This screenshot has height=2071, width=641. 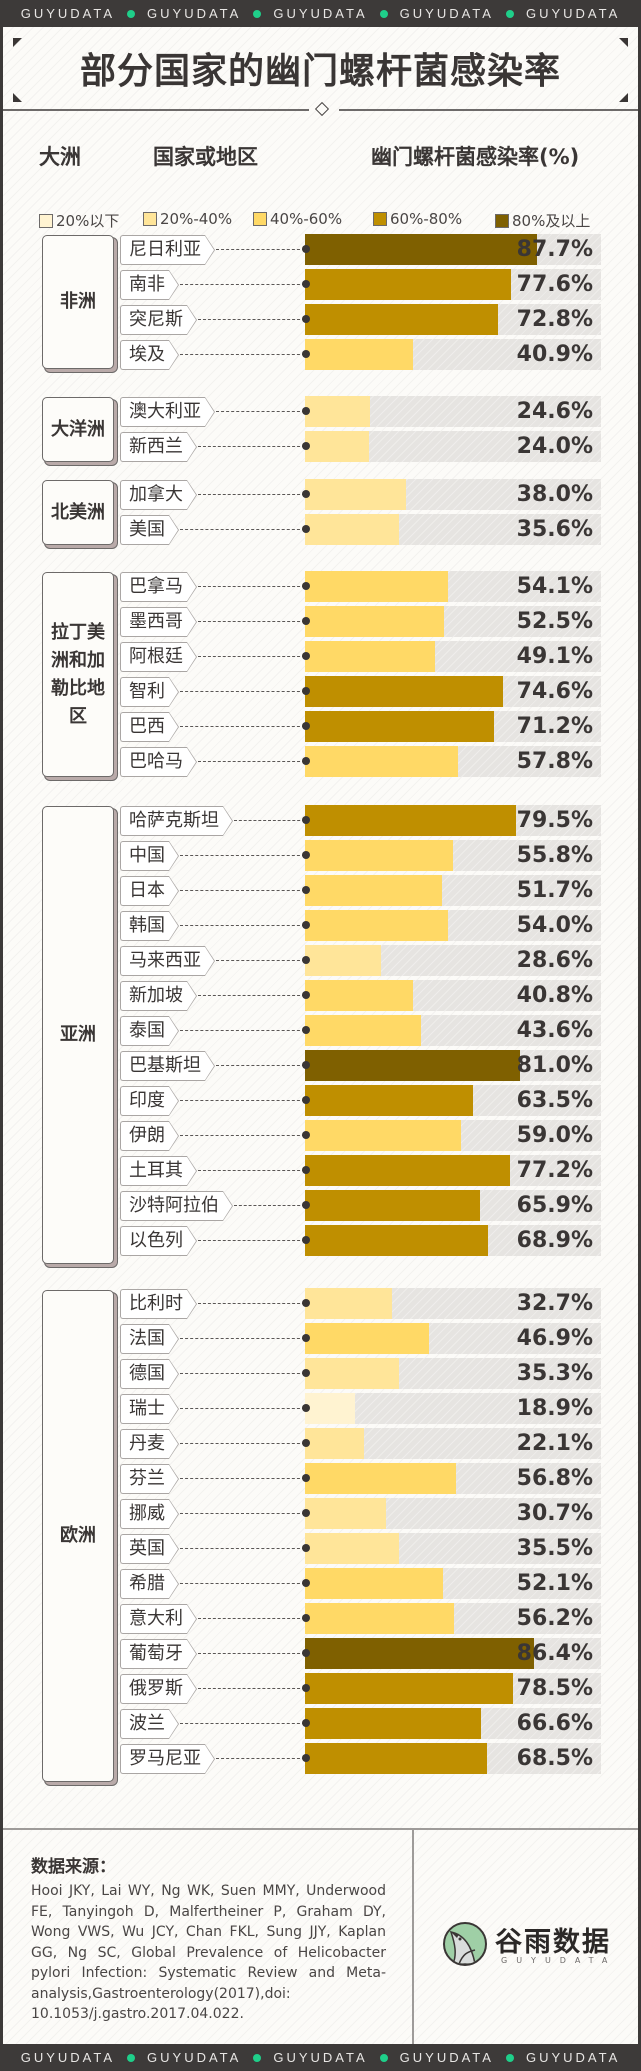 What do you see at coordinates (306, 219) in the screenshot?
I see `legend-label: 40%-60%` at bounding box center [306, 219].